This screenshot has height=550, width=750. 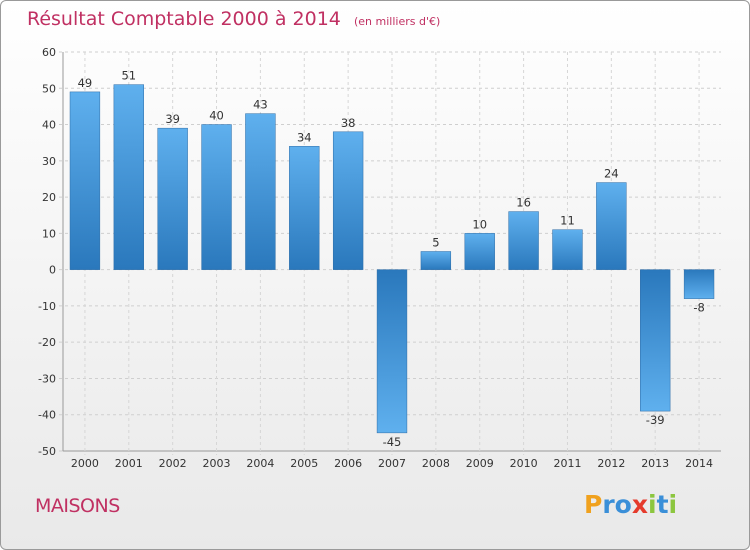 What do you see at coordinates (523, 240) in the screenshot?
I see `bar-2010` at bounding box center [523, 240].